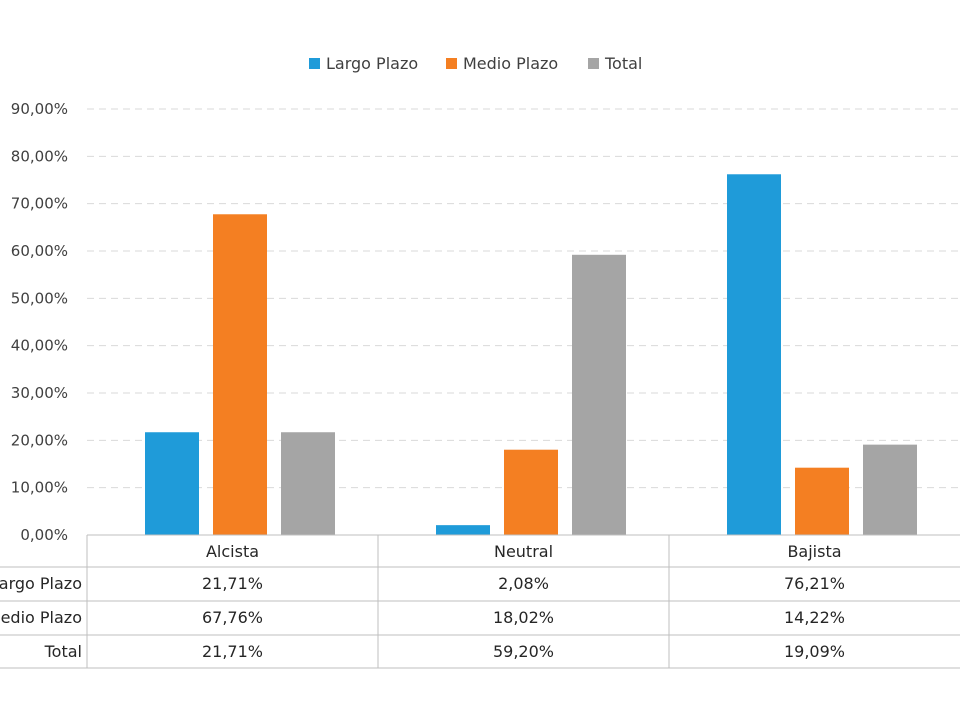 This screenshot has width=960, height=720. Describe the element at coordinates (39, 346) in the screenshot. I see `y-tick-label: 40,00%` at that location.